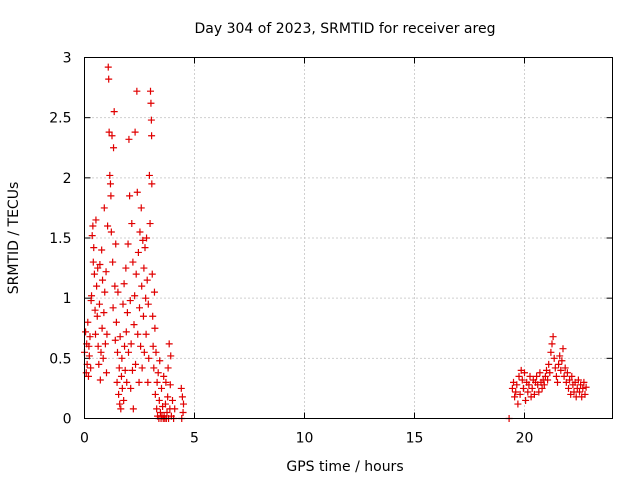 Image resolution: width=640 pixels, height=480 pixels. I want to click on y-tick-label: 1, so click(67, 299).